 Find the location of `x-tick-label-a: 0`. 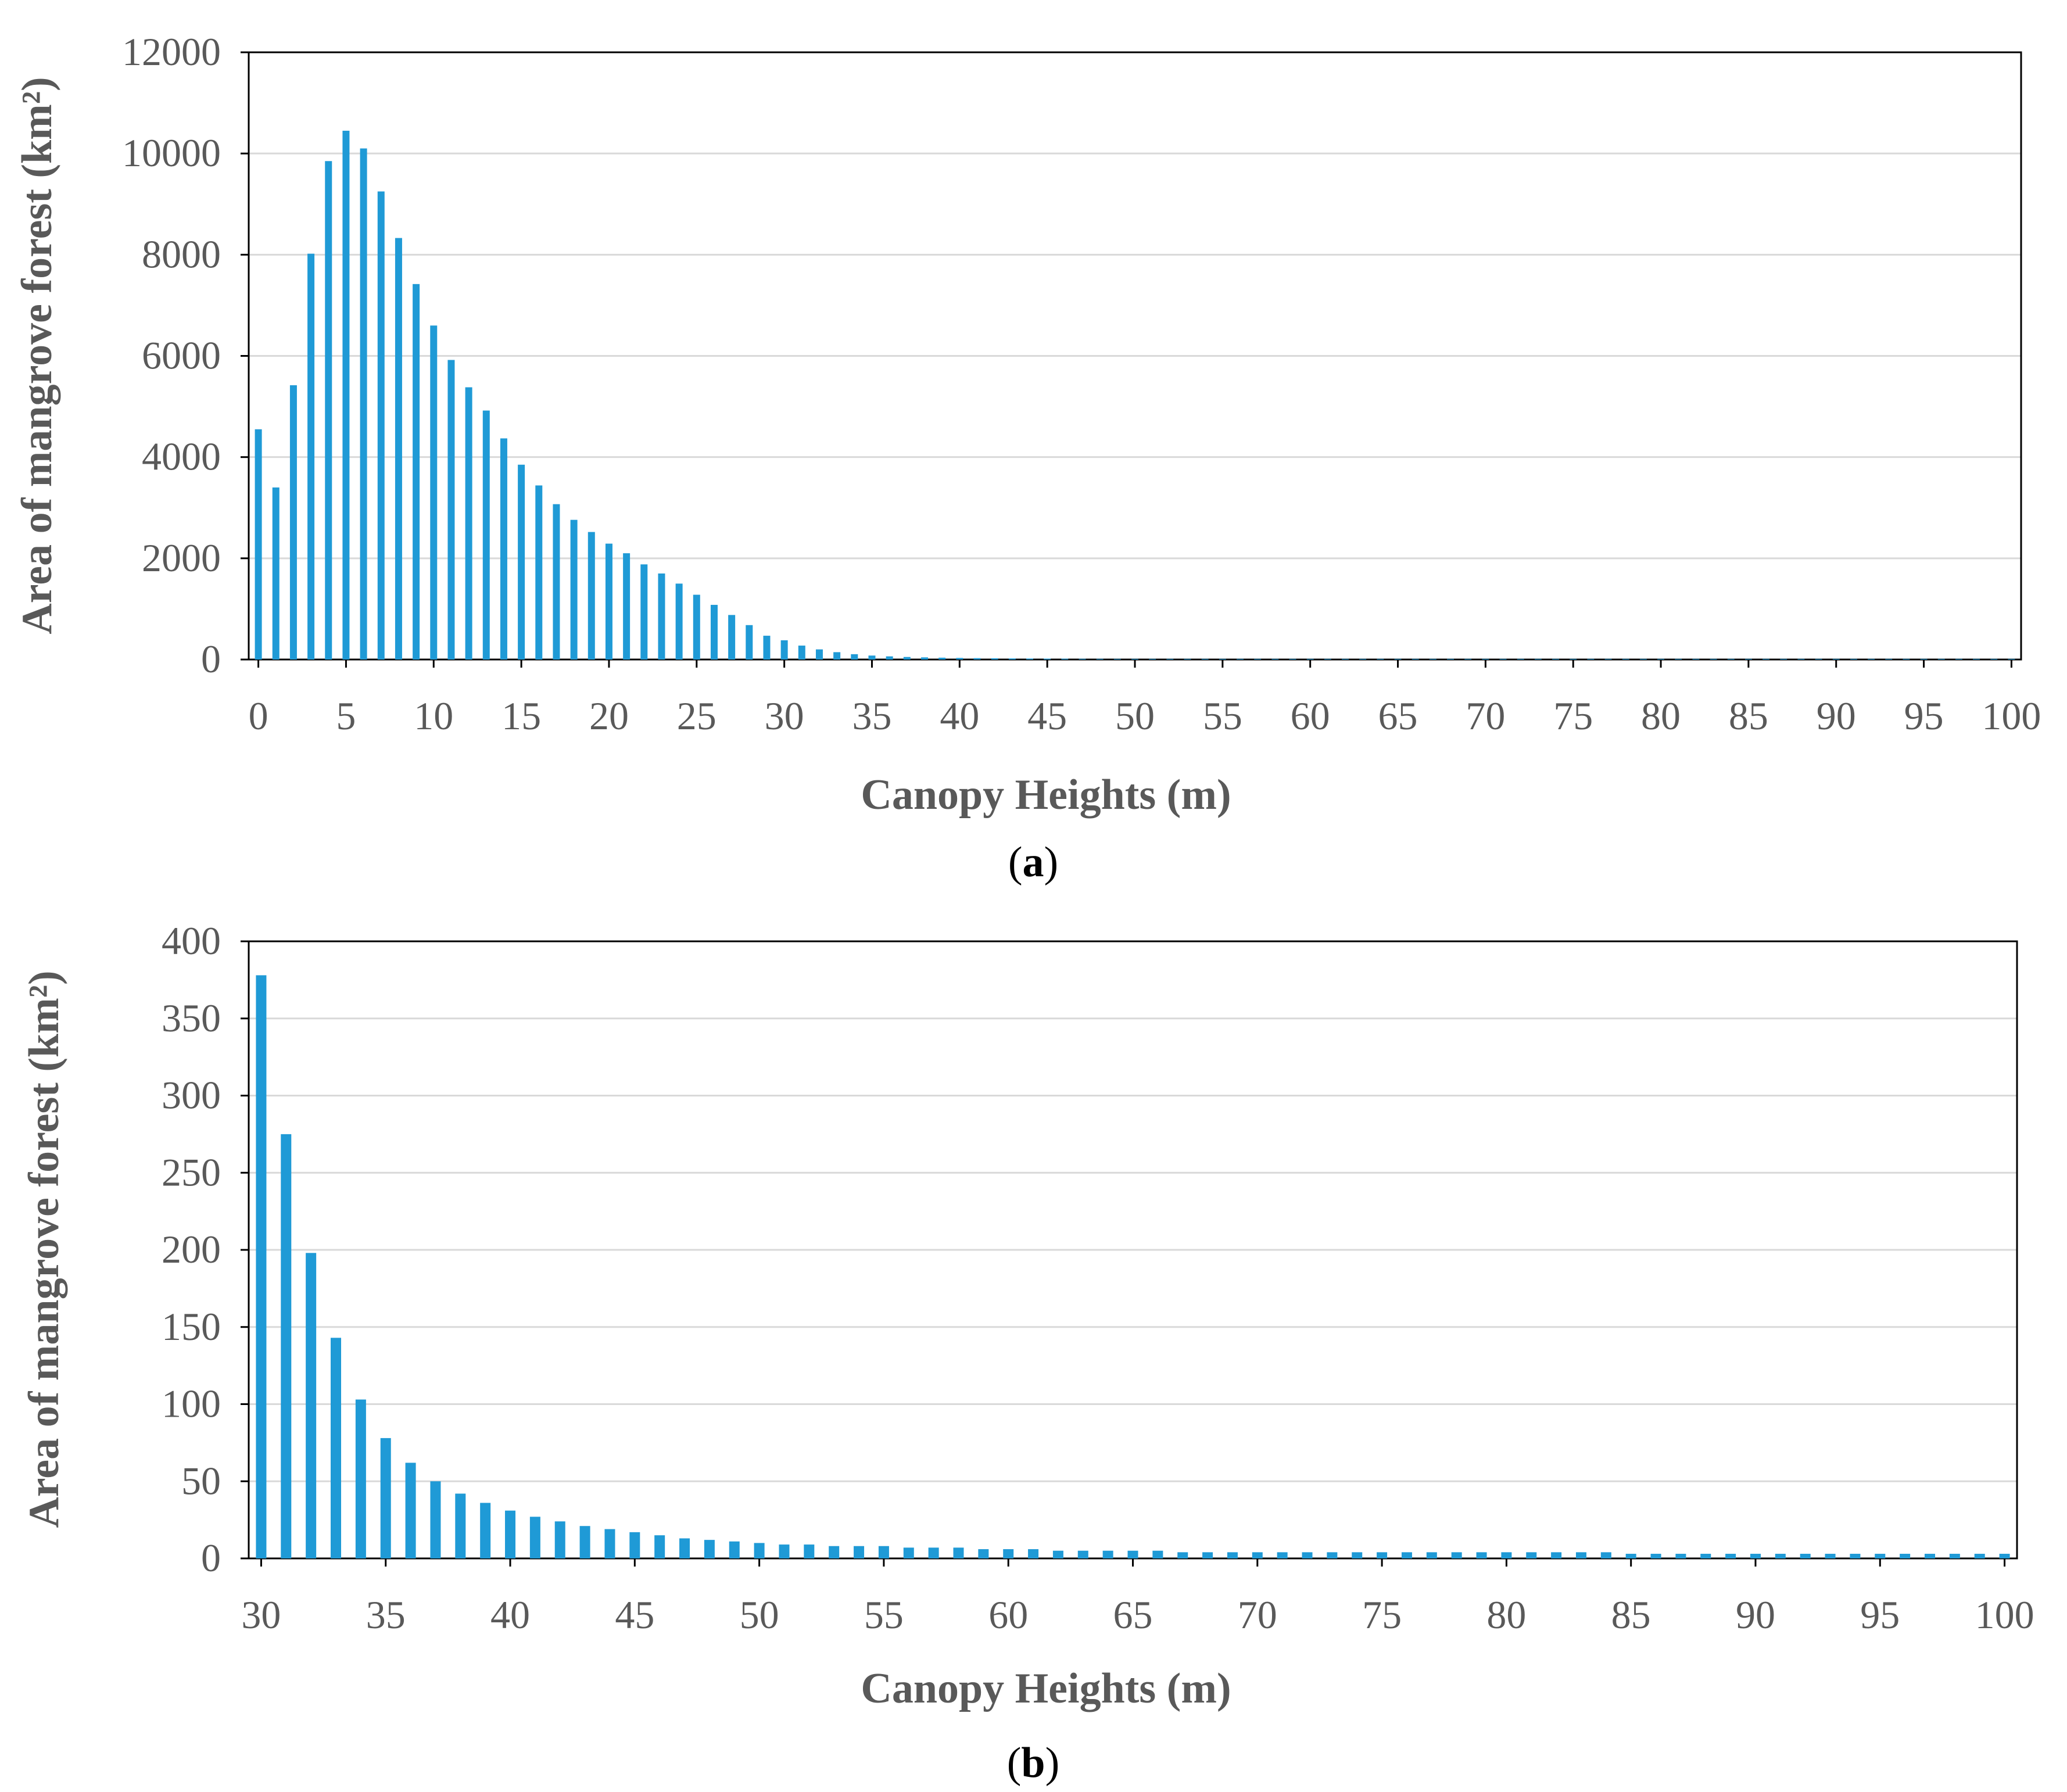

x-tick-label-a: 0 is located at coordinates (258, 716).